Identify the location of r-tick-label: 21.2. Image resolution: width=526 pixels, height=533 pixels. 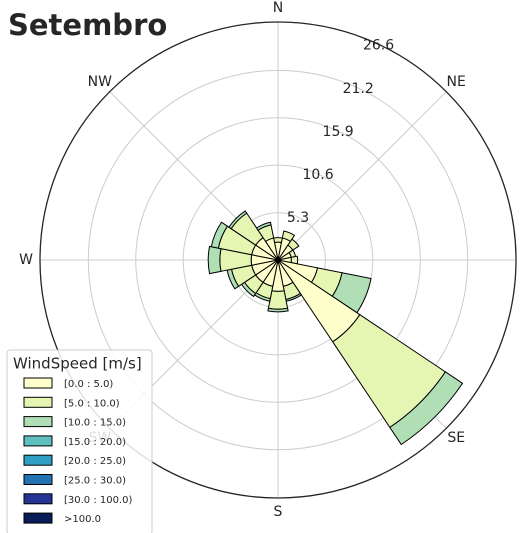
(358, 89).